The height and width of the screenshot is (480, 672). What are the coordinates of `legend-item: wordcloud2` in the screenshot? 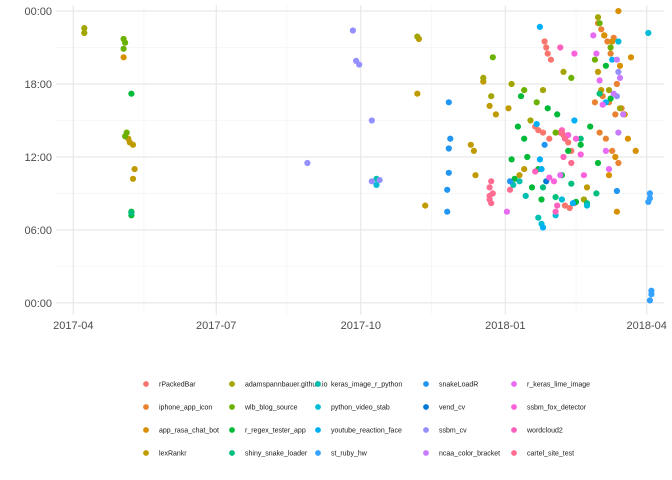 It's located at (537, 431).